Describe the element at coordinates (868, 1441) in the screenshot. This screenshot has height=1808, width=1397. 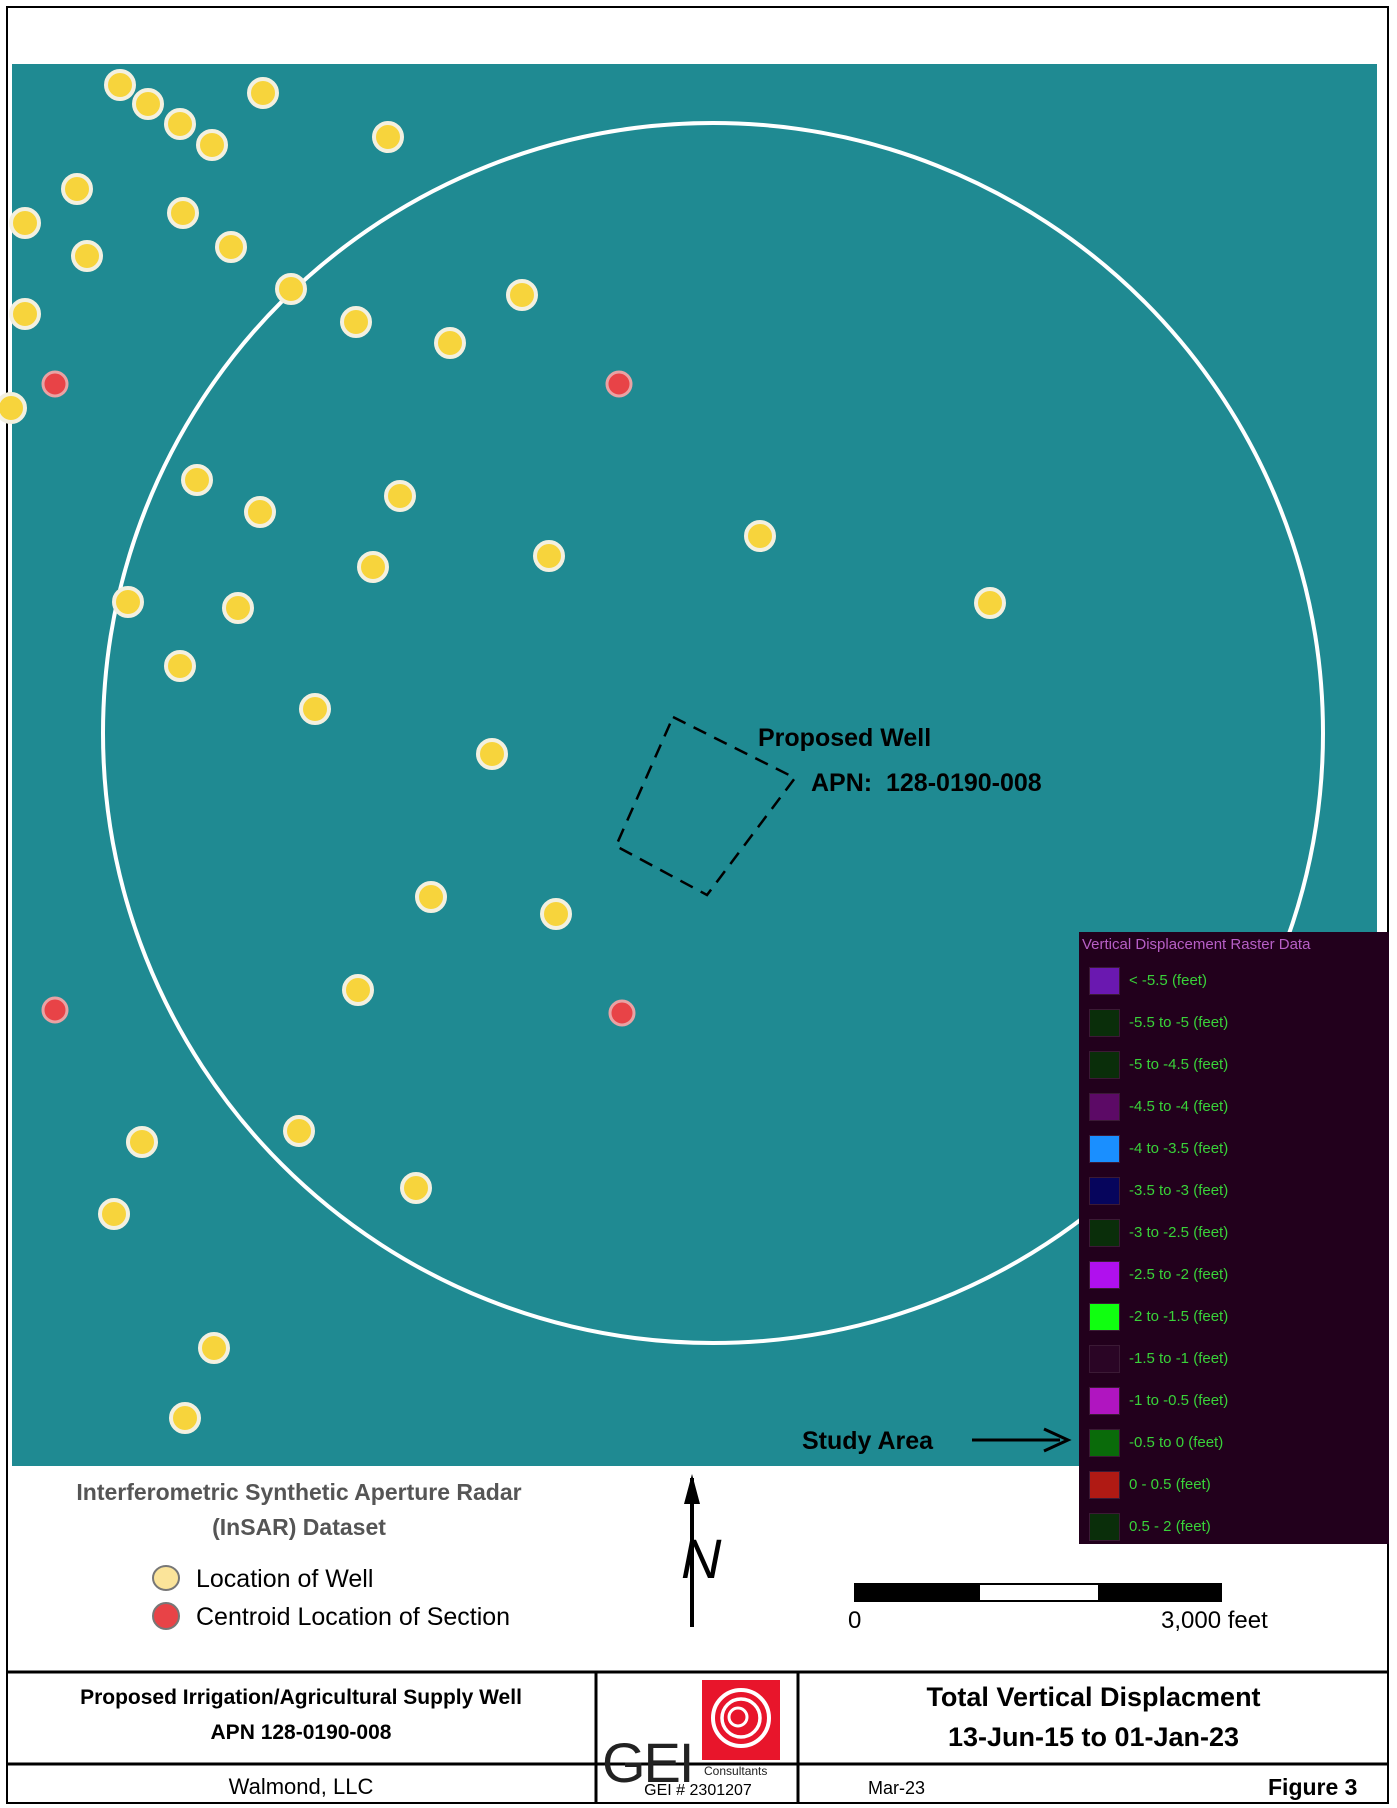
I see `study-area-label: Study Area` at that location.